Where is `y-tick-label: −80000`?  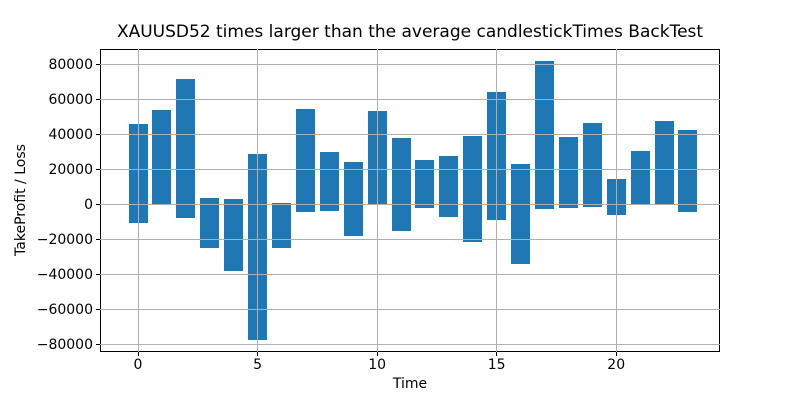 y-tick-label: −80000 is located at coordinates (64, 344).